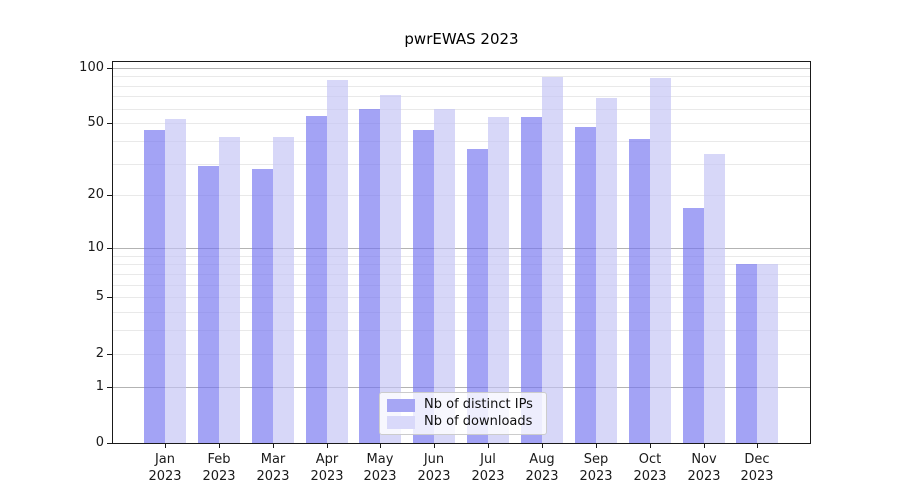  Describe the element at coordinates (606, 270) in the screenshot. I see `bar-sep-nb-of-downloads` at that location.